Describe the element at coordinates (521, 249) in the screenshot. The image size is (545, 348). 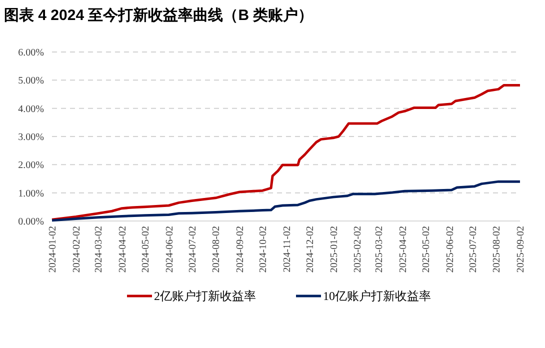
I see `x-tick-label: 2025-09-02` at that location.